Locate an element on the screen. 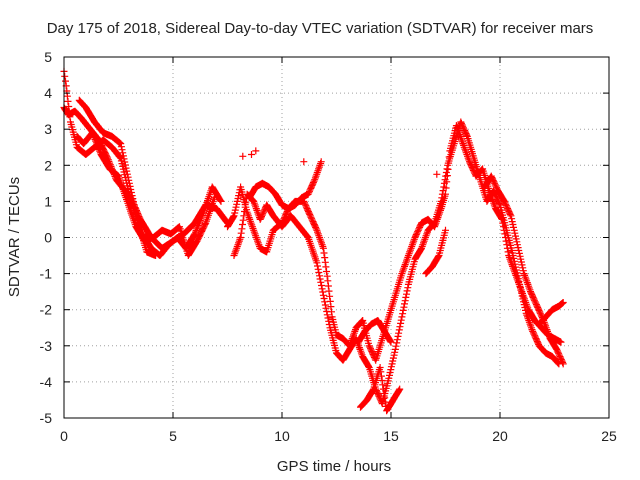 This screenshot has height=480, width=640. y-tick-label: 4 is located at coordinates (48, 93).